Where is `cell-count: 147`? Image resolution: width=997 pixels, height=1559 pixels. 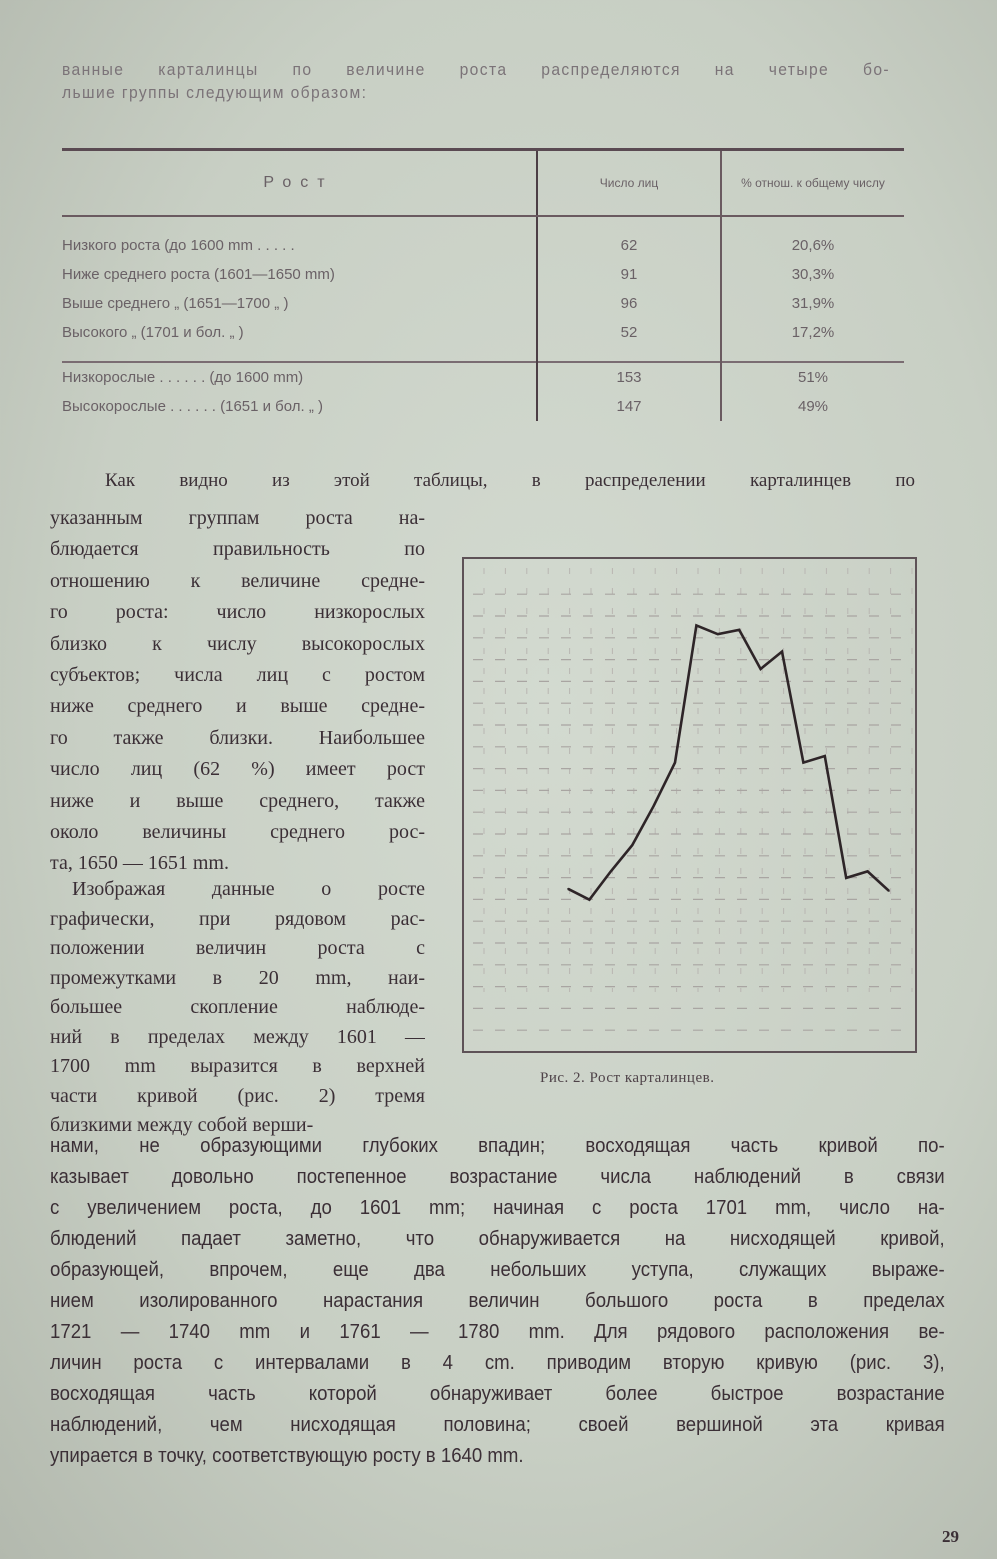
cell-count: 147 is located at coordinates (628, 406).